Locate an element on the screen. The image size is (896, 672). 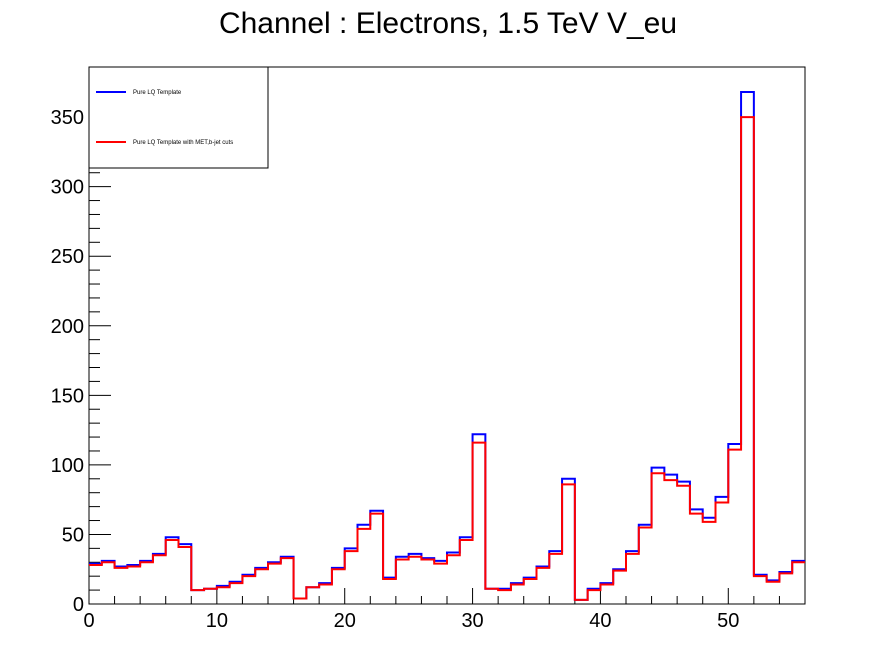
legend-label-pure-lq-template: Pure LQ Template is located at coordinates (157, 93).